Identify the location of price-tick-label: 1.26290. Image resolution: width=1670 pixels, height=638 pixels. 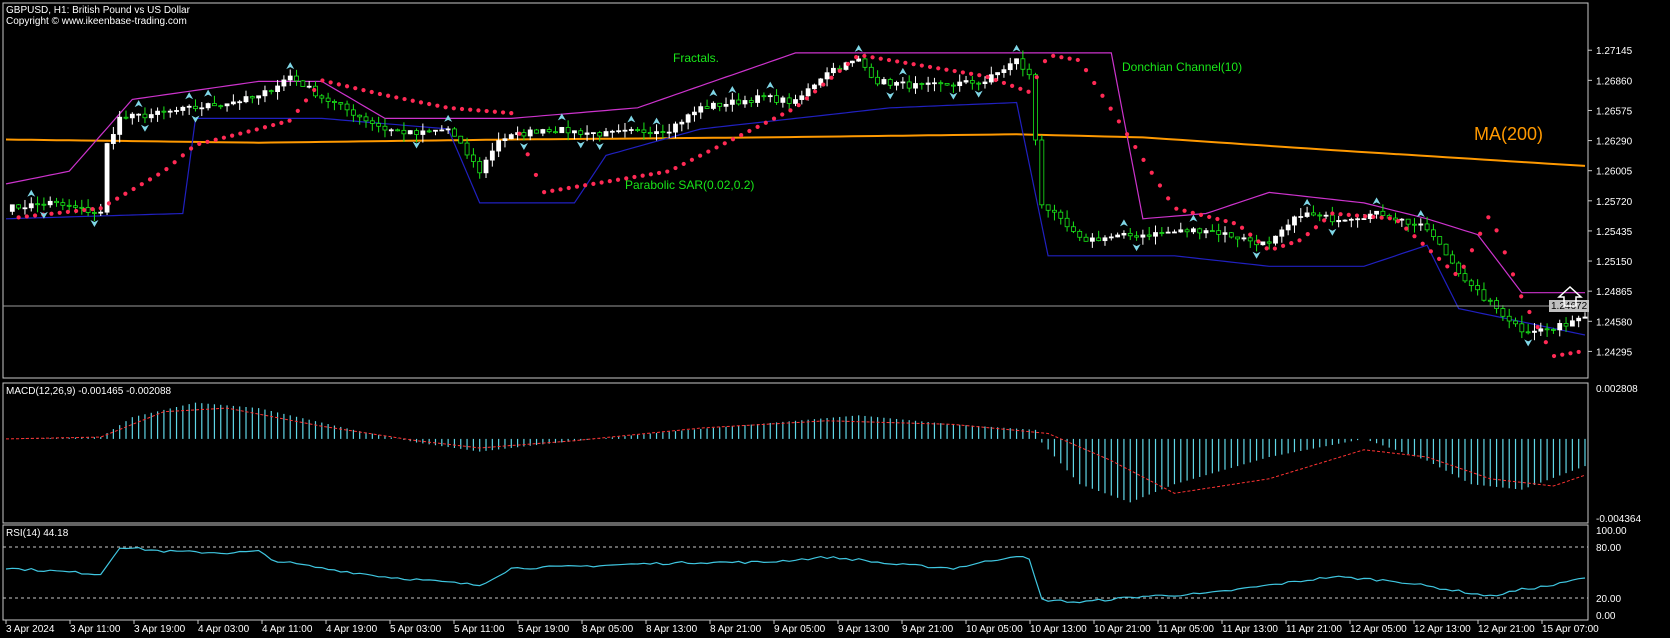
(1614, 142).